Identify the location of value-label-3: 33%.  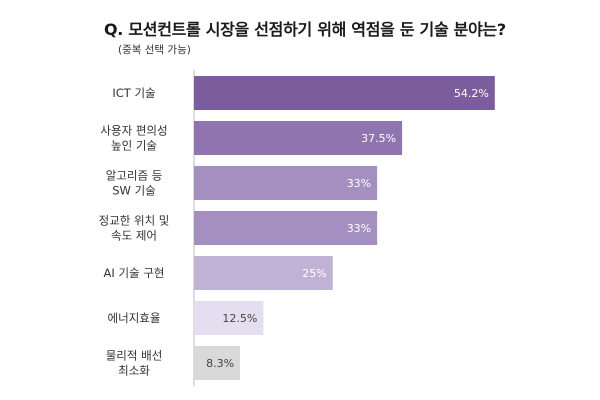
(359, 228).